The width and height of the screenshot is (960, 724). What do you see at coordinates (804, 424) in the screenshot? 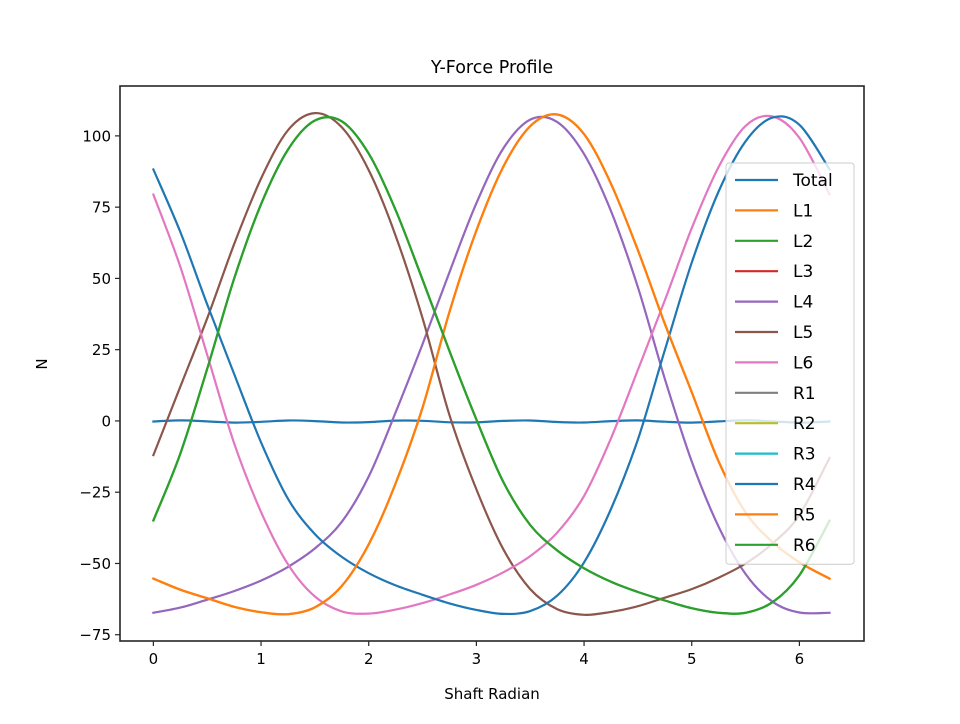
I see `legend-label: R2` at bounding box center [804, 424].